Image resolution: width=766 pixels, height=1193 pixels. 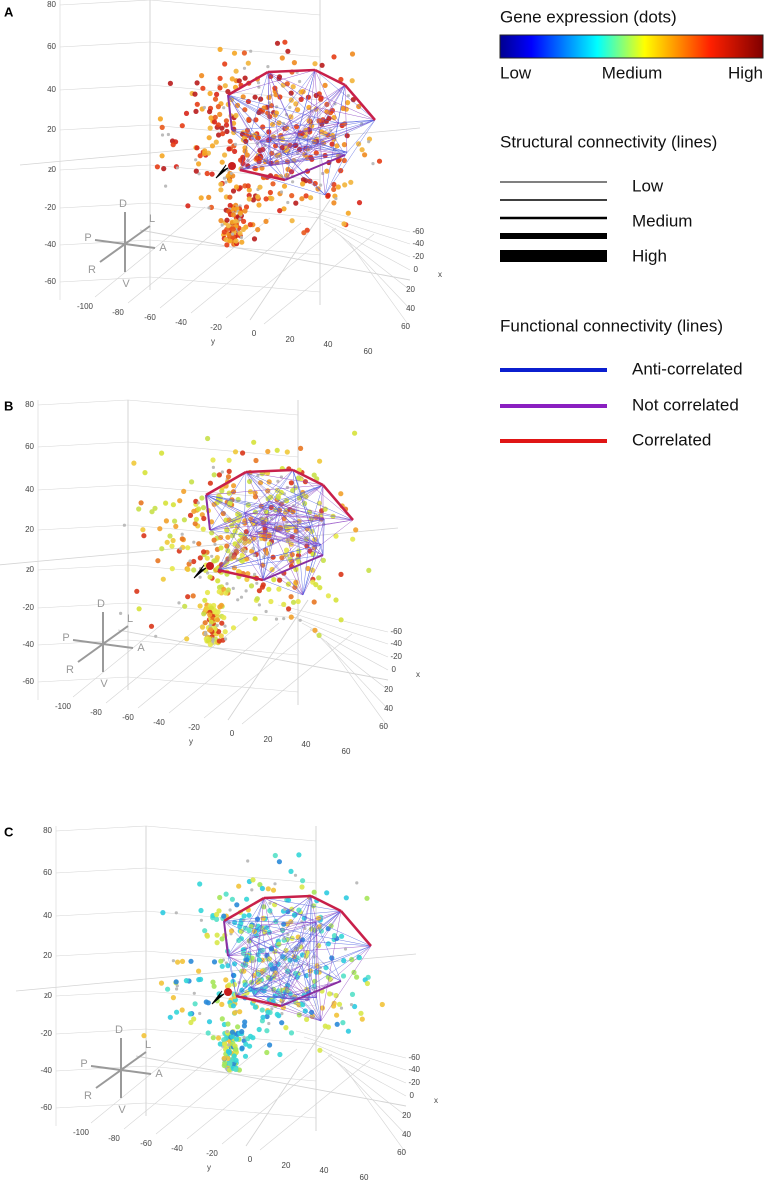 What do you see at coordinates (126, 284) in the screenshot?
I see `orientation-label: V` at bounding box center [126, 284].